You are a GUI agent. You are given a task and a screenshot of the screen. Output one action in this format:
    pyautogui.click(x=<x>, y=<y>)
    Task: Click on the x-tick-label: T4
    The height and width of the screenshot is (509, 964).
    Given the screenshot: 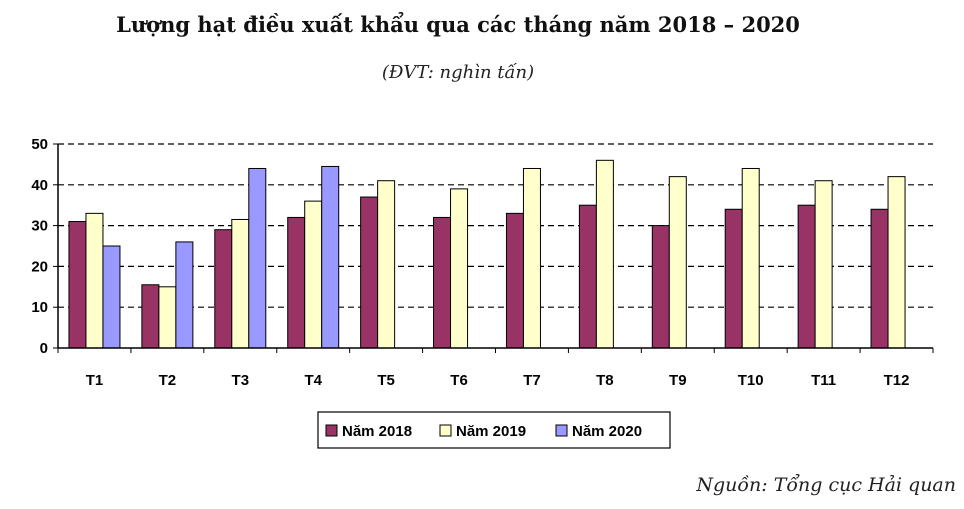 What is the action you would take?
    pyautogui.click(x=313, y=380)
    